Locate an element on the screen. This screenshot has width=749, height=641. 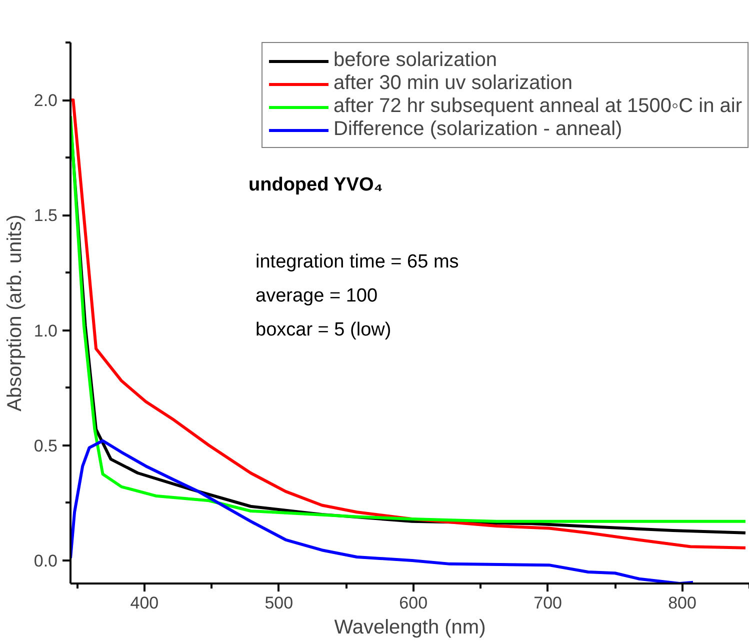
annotation: average = 100 is located at coordinates (317, 296).